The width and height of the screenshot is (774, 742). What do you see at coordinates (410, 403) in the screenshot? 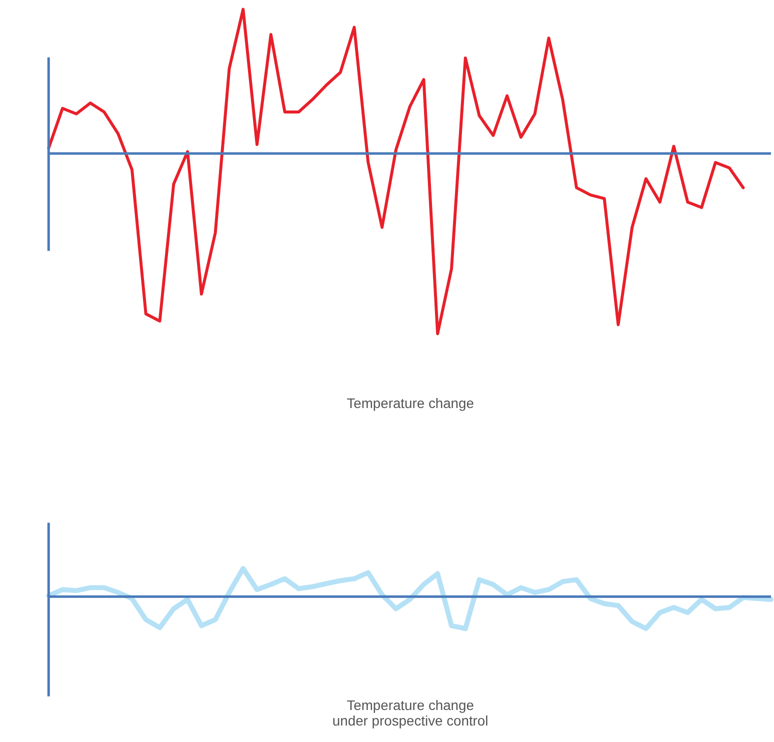
I see `x-axis-title: Temperature change` at bounding box center [410, 403].